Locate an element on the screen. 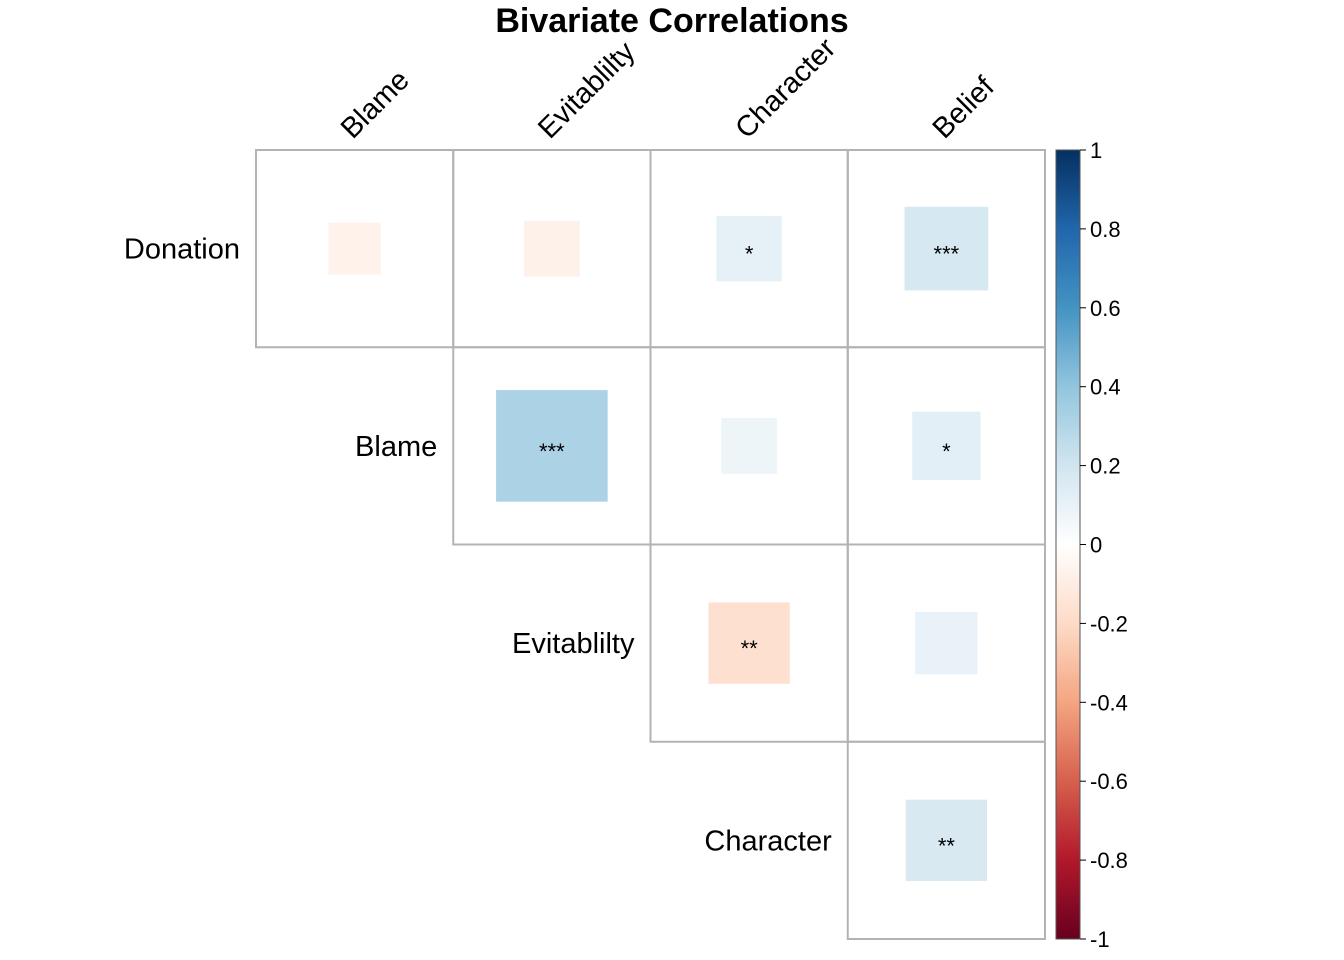 The height and width of the screenshot is (960, 1344). column-labels: Blame Evitablilty Character Belief is located at coordinates (668, 88).